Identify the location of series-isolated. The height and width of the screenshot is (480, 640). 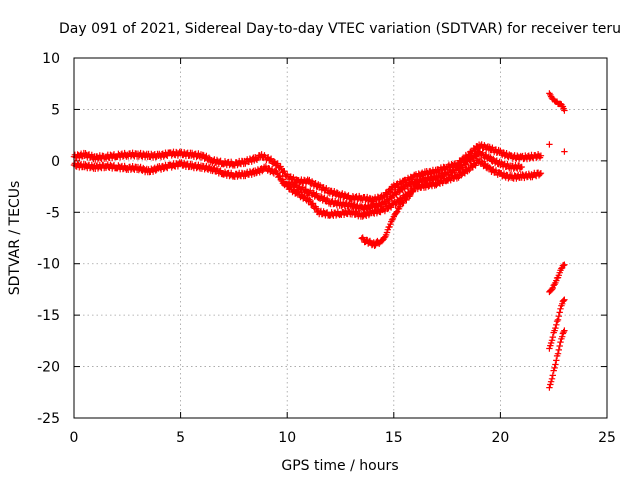
(557, 148).